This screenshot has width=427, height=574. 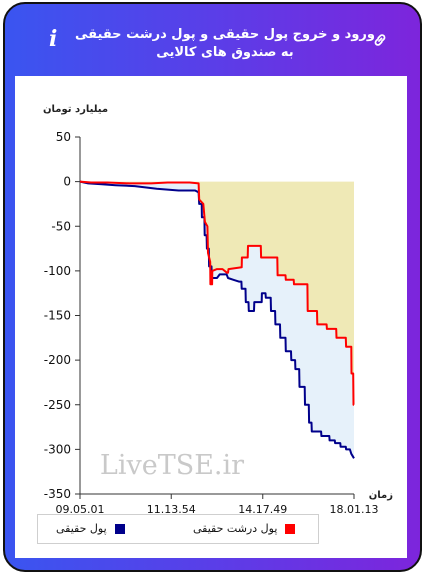 What do you see at coordinates (171, 509) in the screenshot?
I see `x-tick-label: 11.13.54` at bounding box center [171, 509].